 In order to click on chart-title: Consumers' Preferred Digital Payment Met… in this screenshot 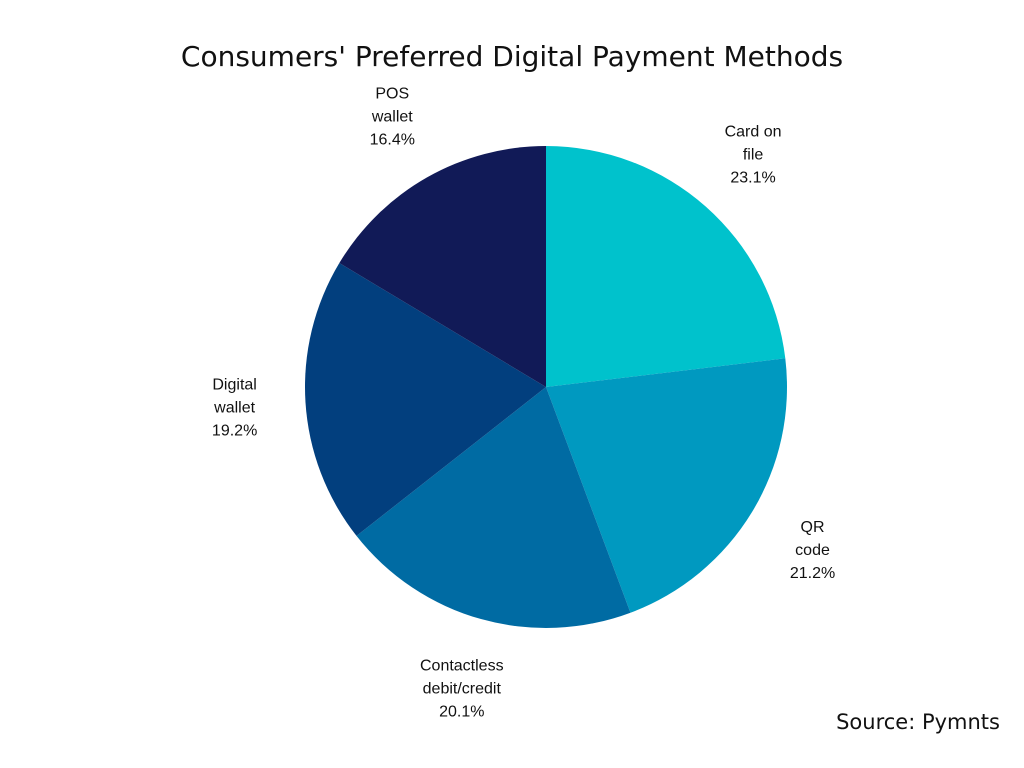, I will do `click(512, 56)`.